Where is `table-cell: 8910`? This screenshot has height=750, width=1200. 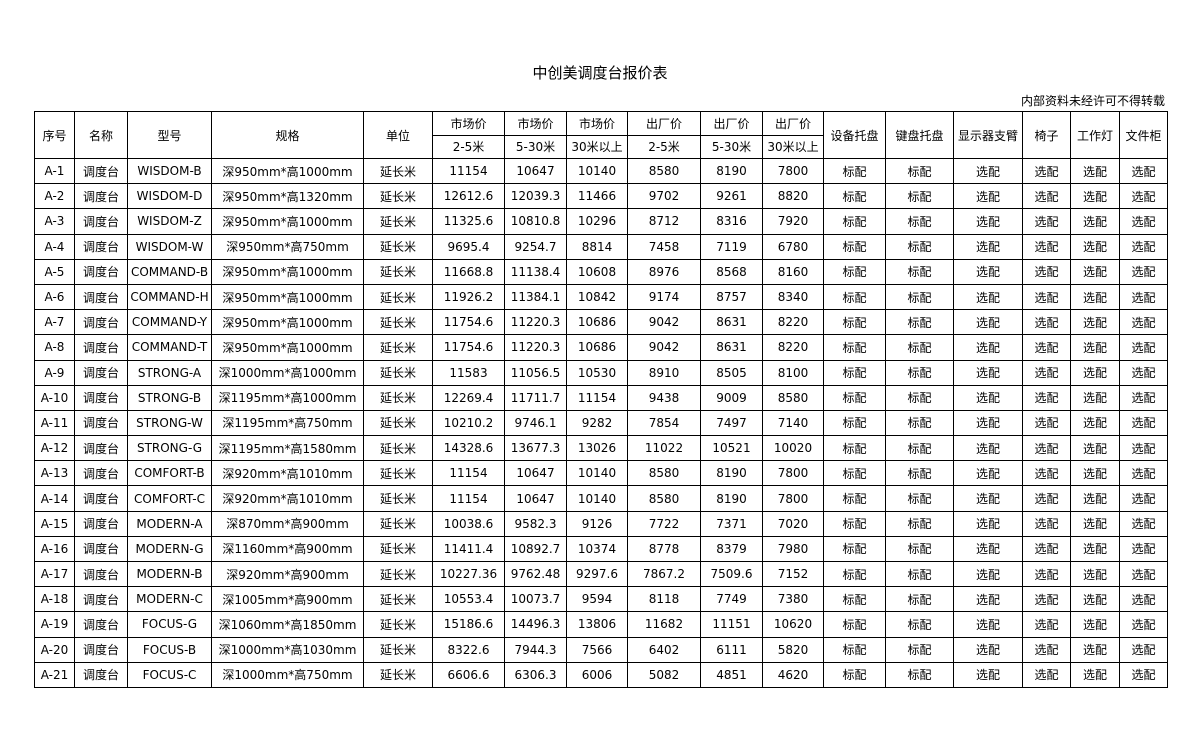
table-cell: 8910 is located at coordinates (664, 372).